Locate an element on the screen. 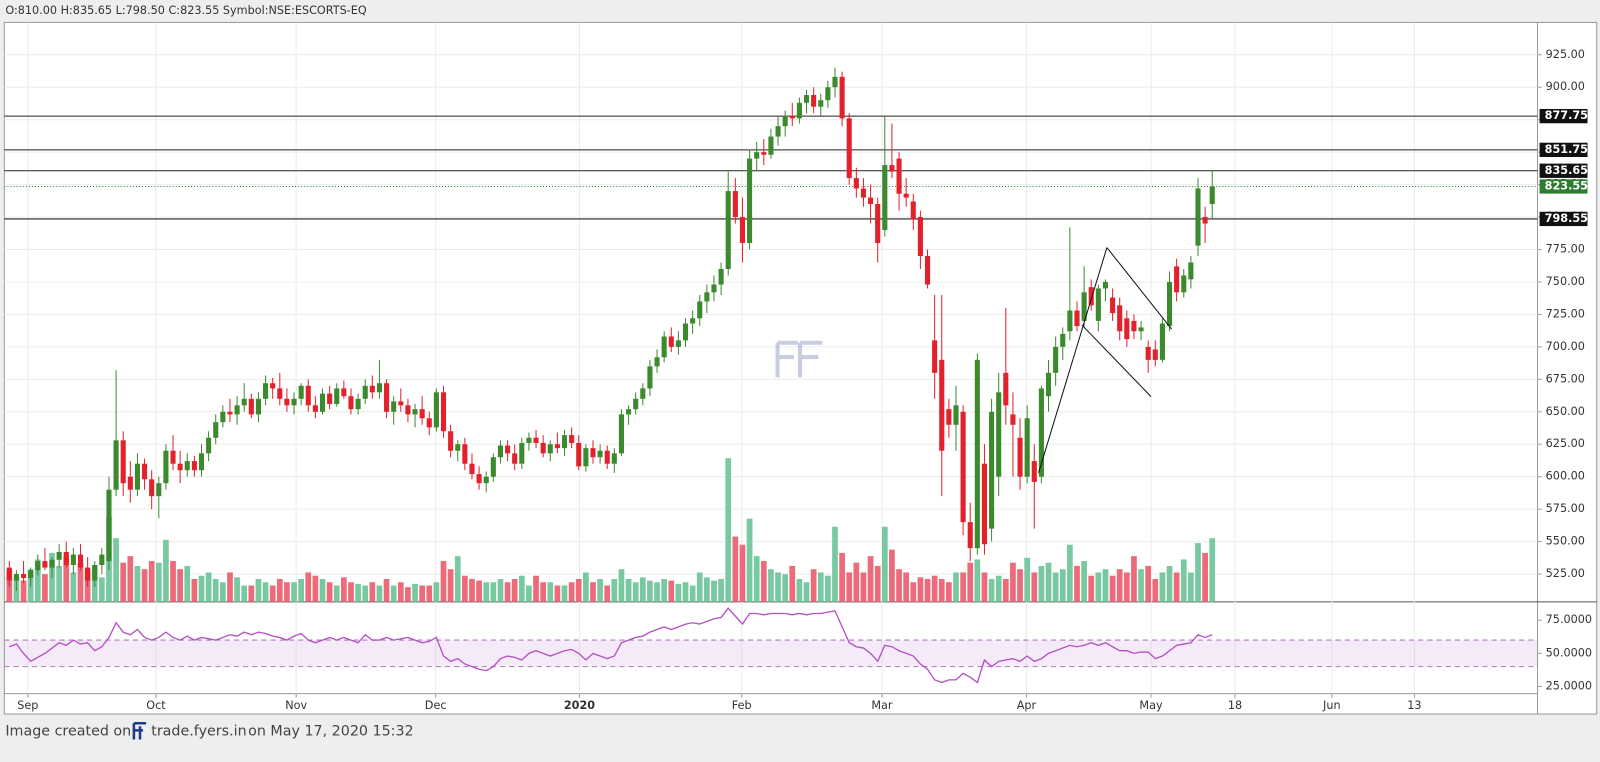 This screenshot has width=1600, height=762. x-tick-label: Mar is located at coordinates (882, 705).